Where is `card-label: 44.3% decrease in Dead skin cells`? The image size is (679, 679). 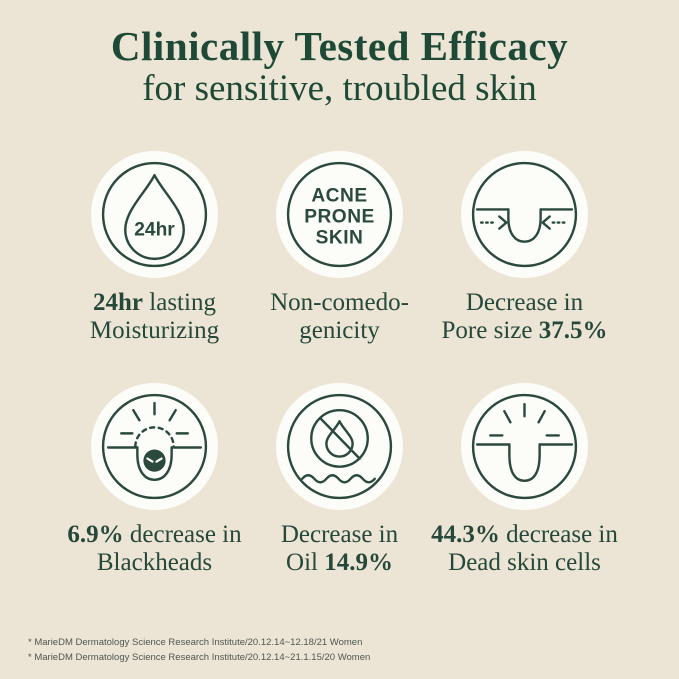
card-label: 44.3% decrease in Dead skin cells is located at coordinates (524, 548).